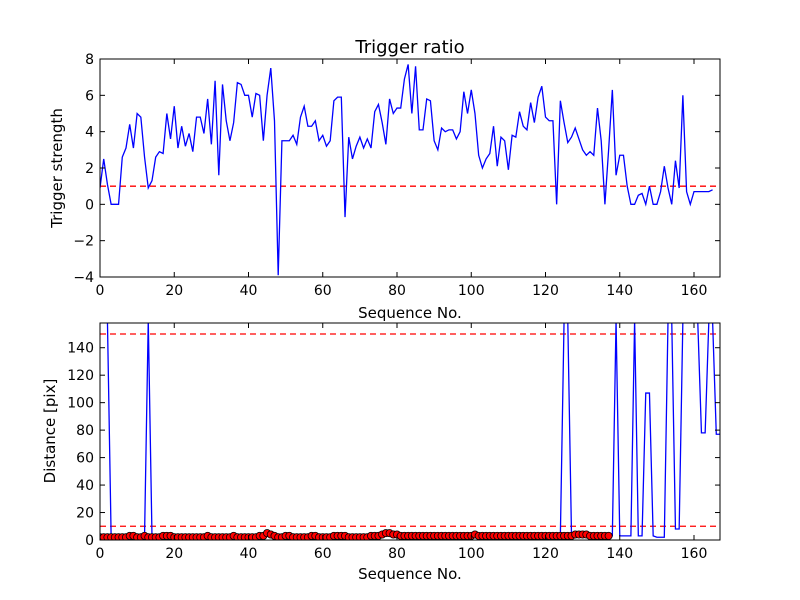 Image resolution: width=800 pixels, height=600 pixels. What do you see at coordinates (85, 431) in the screenshot?
I see `y-tick-label: 80` at bounding box center [85, 431].